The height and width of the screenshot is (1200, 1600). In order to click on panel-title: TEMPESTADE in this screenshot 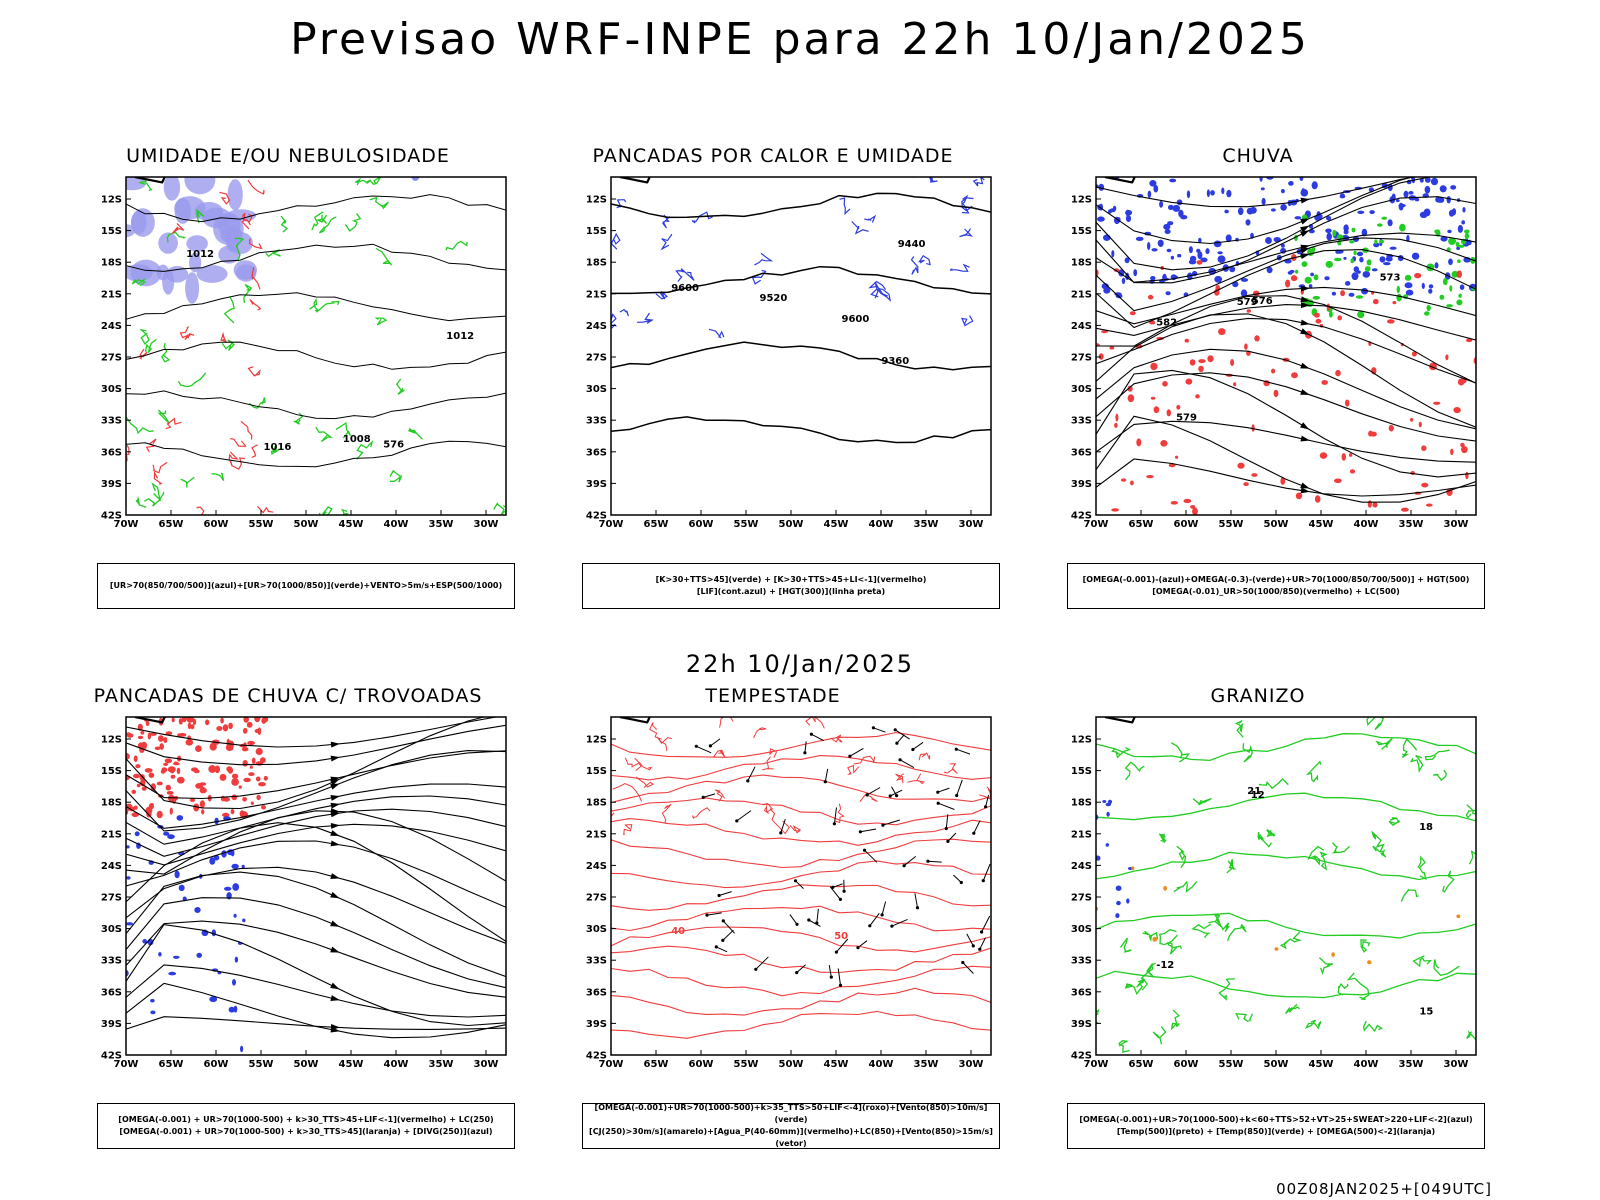, I will do `click(773, 696)`.